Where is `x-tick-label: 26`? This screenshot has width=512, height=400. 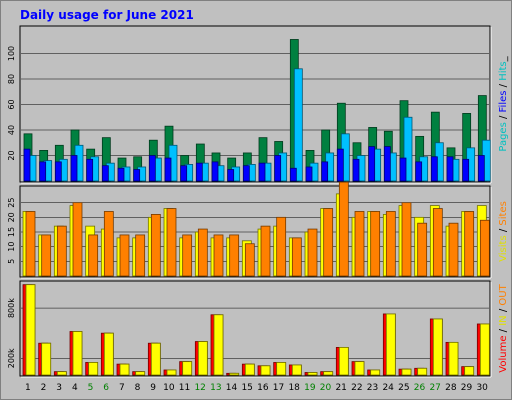
x-tick-label: 26 is located at coordinates (420, 388).